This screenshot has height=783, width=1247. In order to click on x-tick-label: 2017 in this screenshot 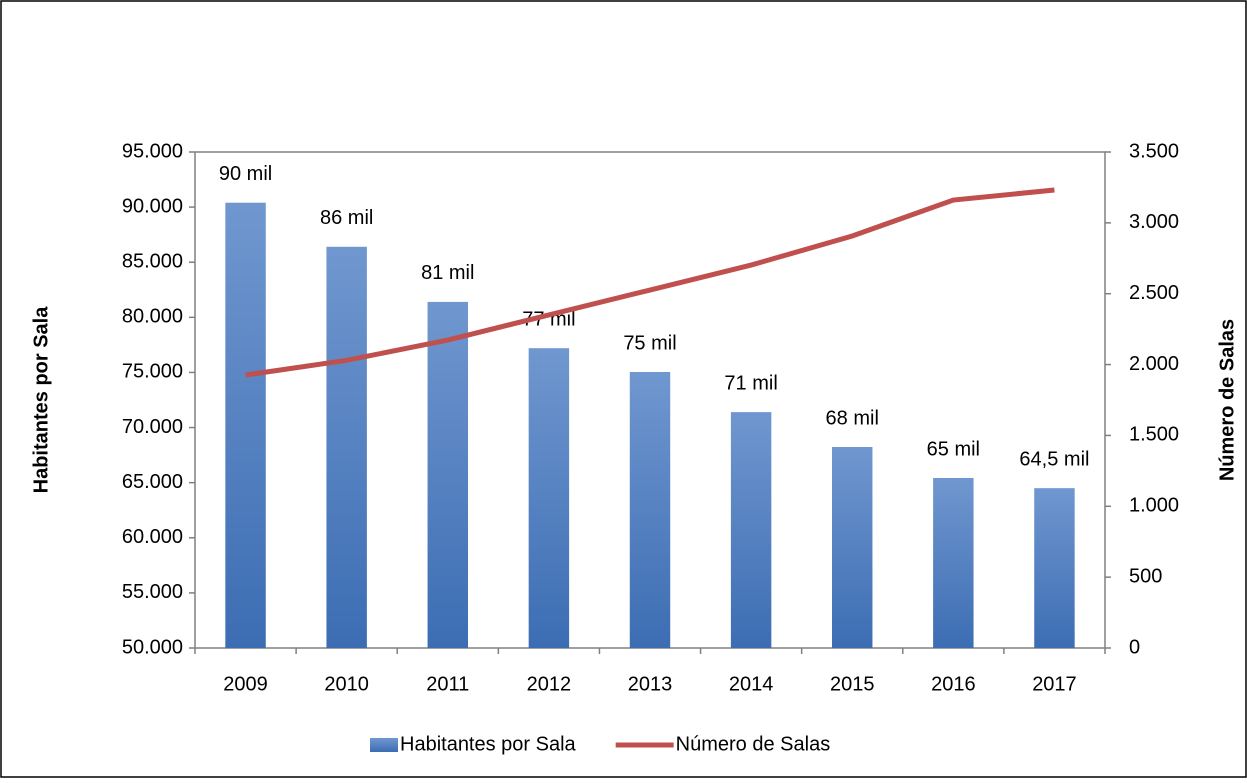, I will do `click(1054, 684)`.